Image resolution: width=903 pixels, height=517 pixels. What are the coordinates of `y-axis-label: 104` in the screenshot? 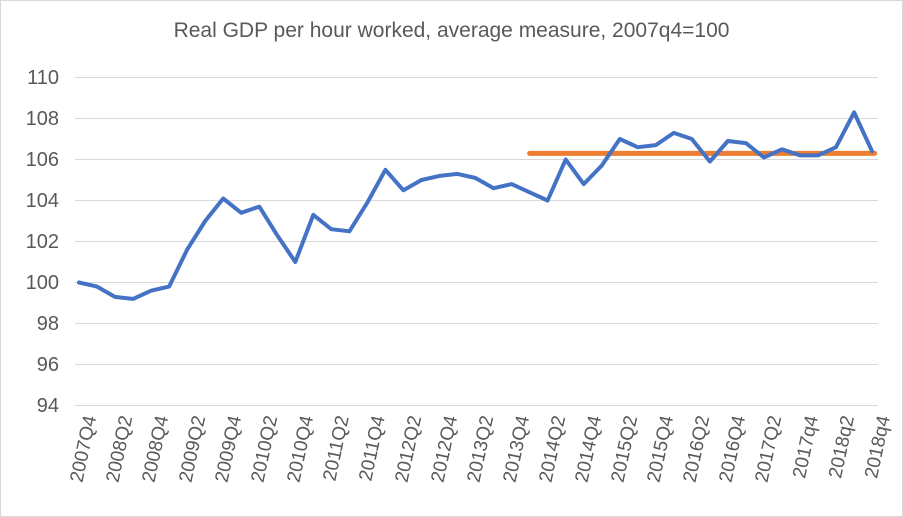 It's located at (42, 200).